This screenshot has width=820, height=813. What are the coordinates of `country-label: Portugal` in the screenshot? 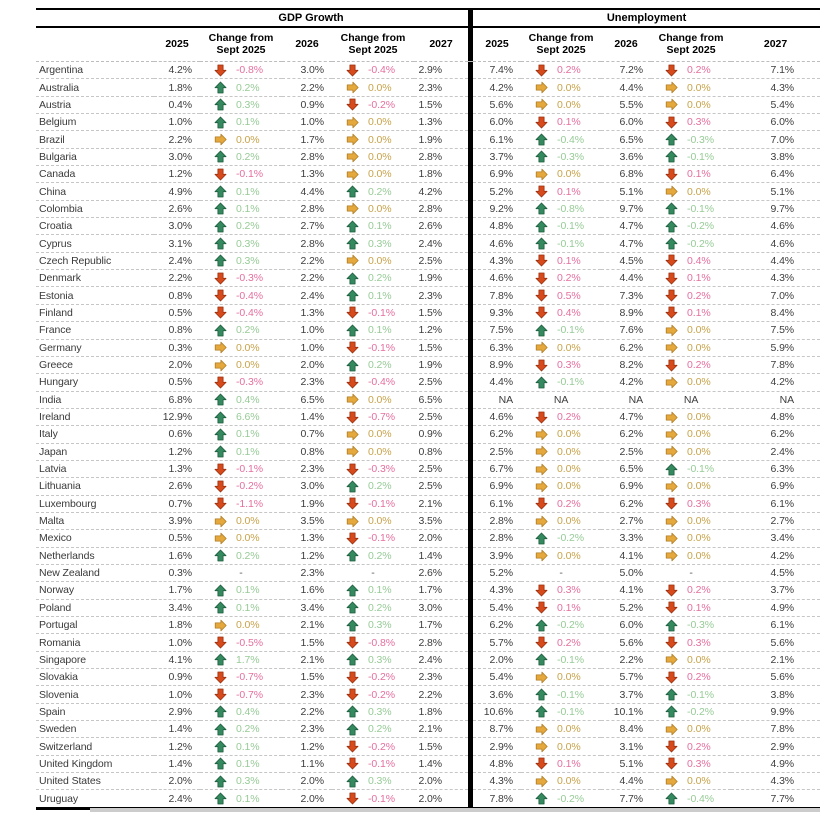 It's located at (95, 625).